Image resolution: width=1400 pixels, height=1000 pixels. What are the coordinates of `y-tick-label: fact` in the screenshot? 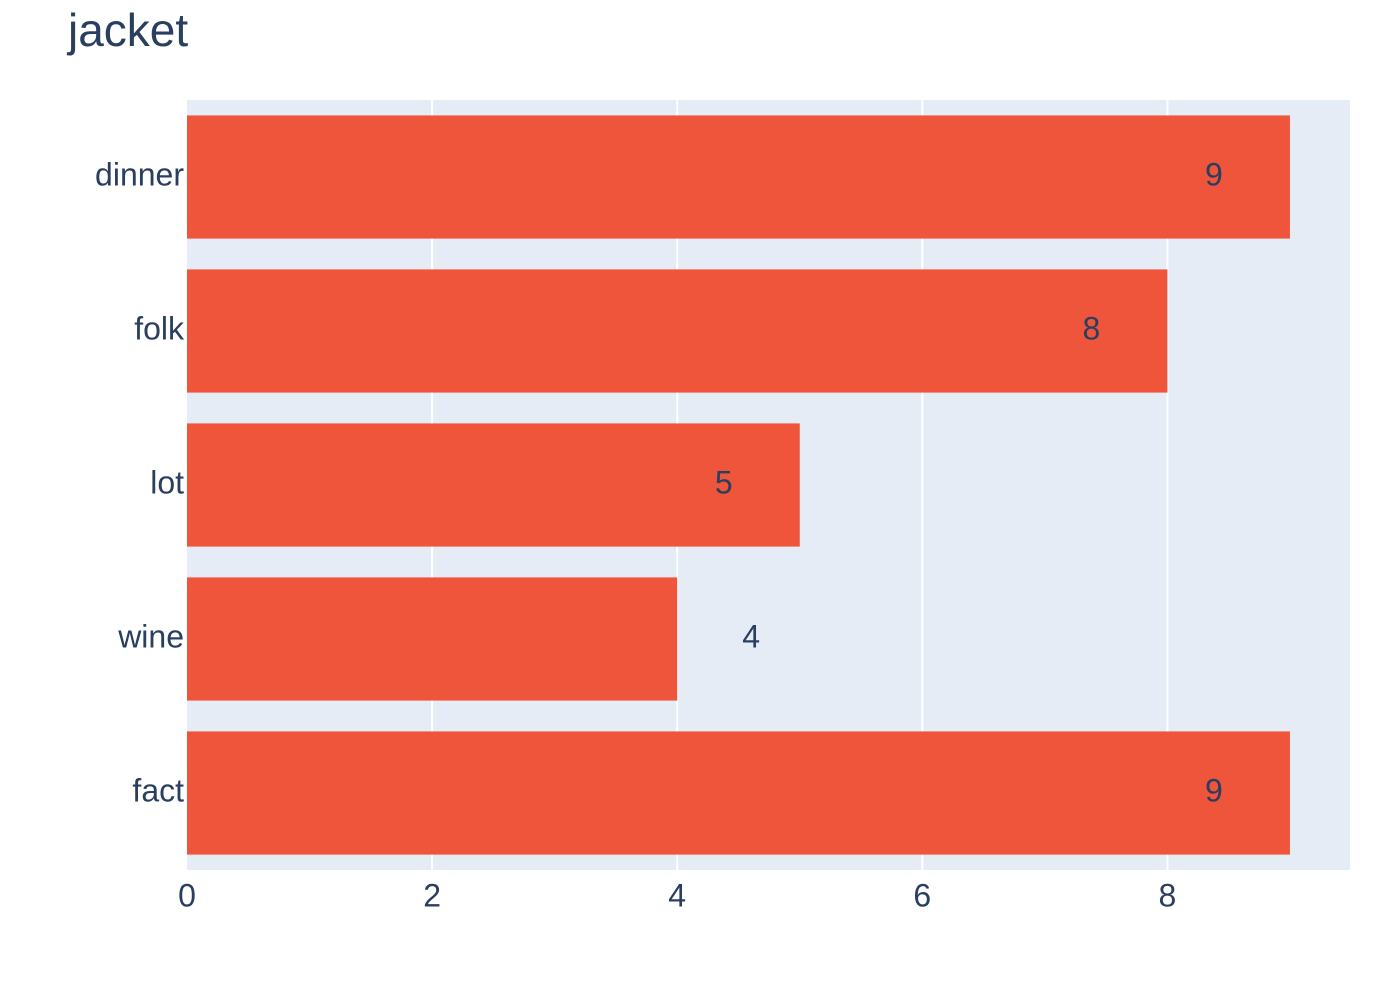 It's located at (158, 790).